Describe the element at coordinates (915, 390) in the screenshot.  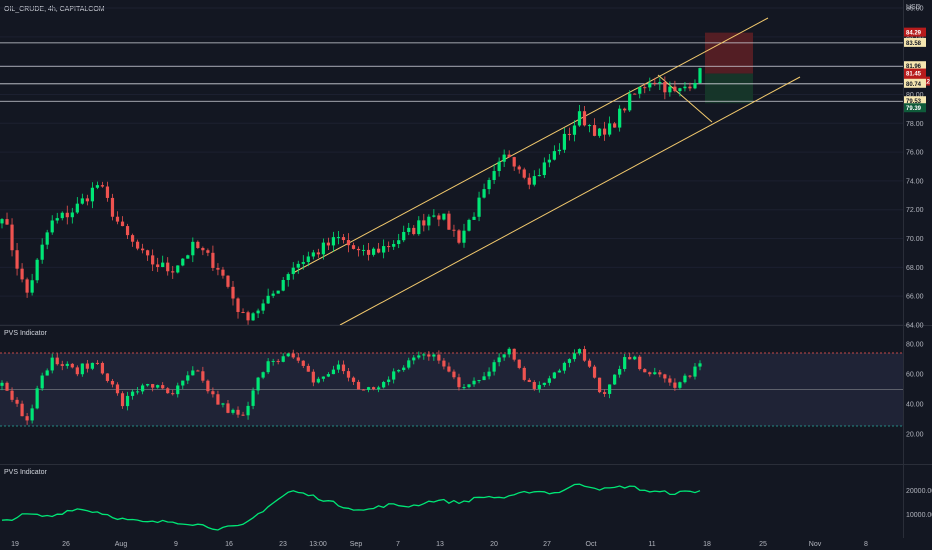
I see `indicator-1-axis: 80.00 60.00 40.00 20.00` at that location.